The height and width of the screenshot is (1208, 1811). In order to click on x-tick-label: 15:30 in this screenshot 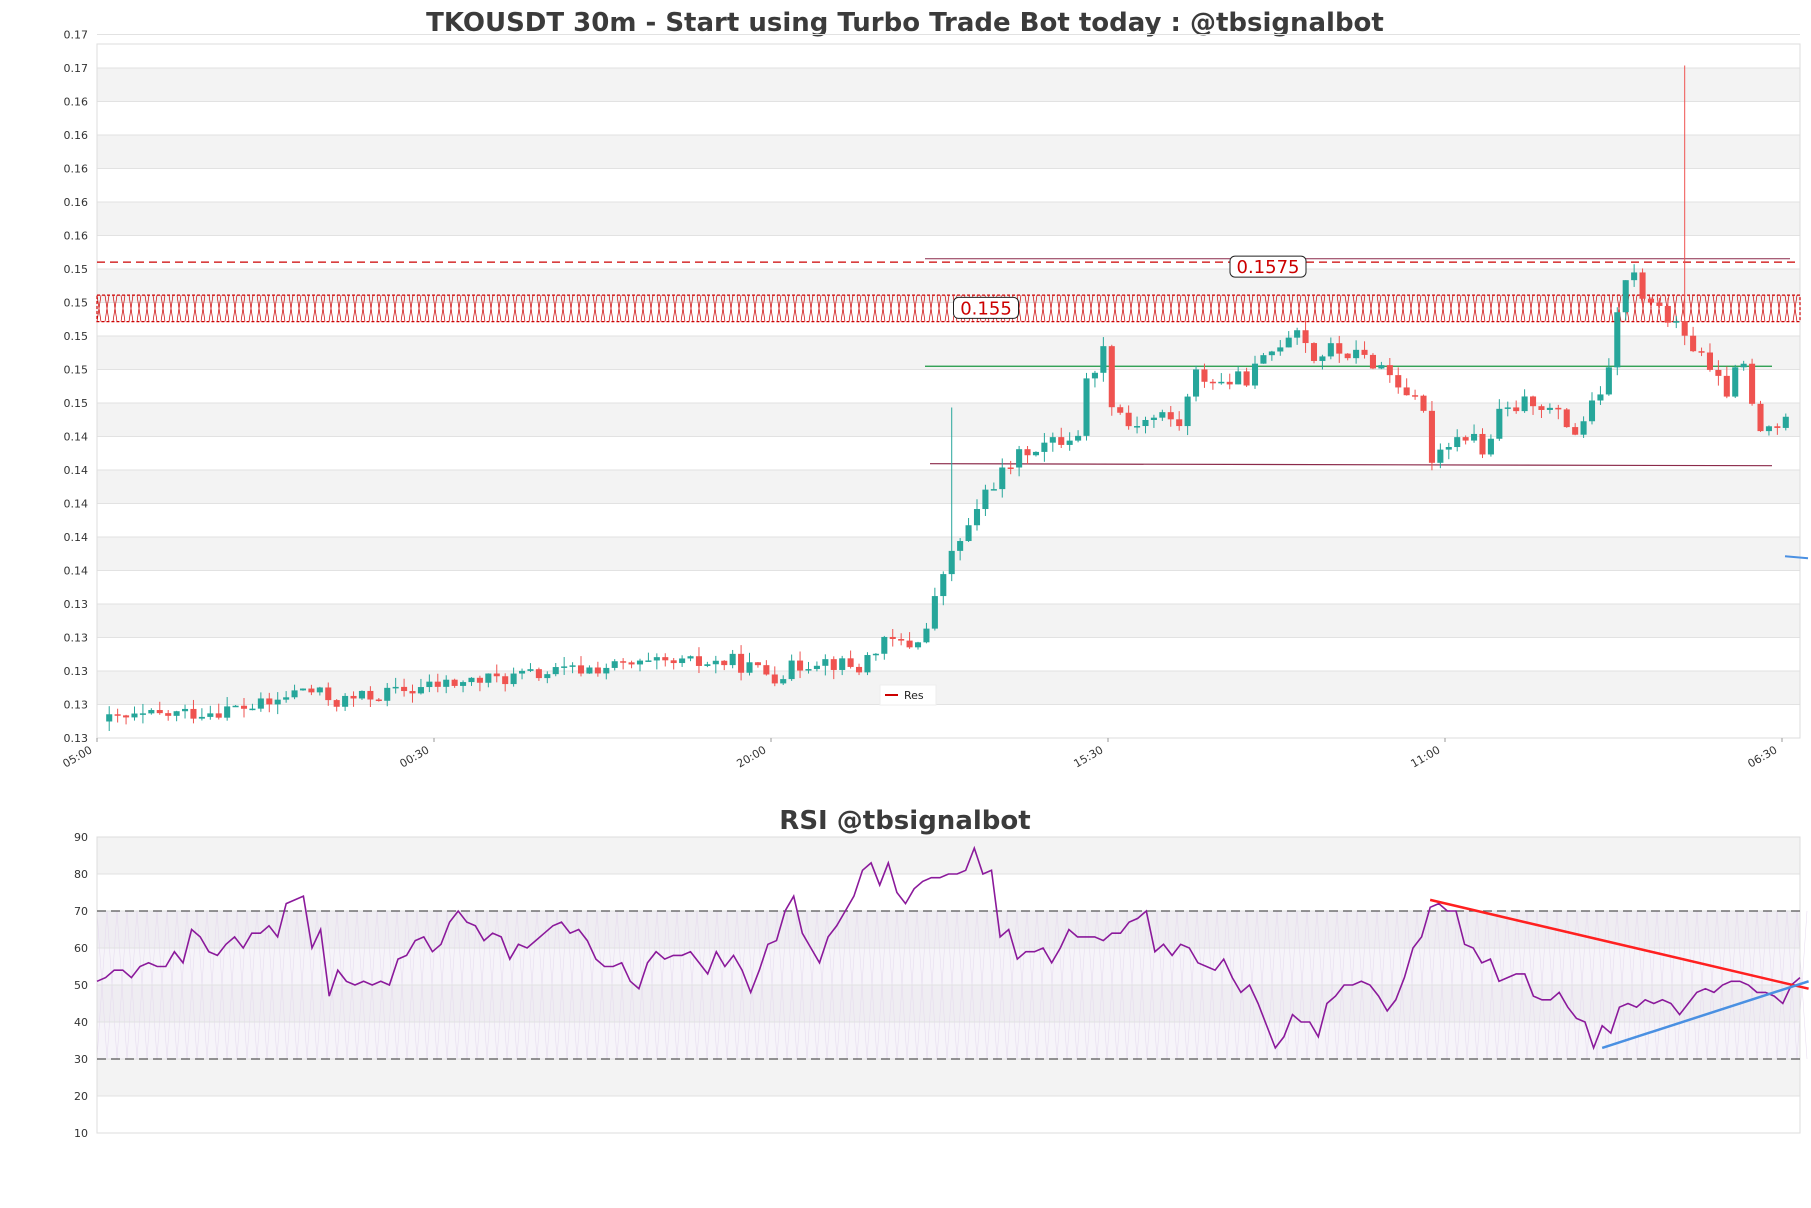, I will do `click(1089, 756)`.